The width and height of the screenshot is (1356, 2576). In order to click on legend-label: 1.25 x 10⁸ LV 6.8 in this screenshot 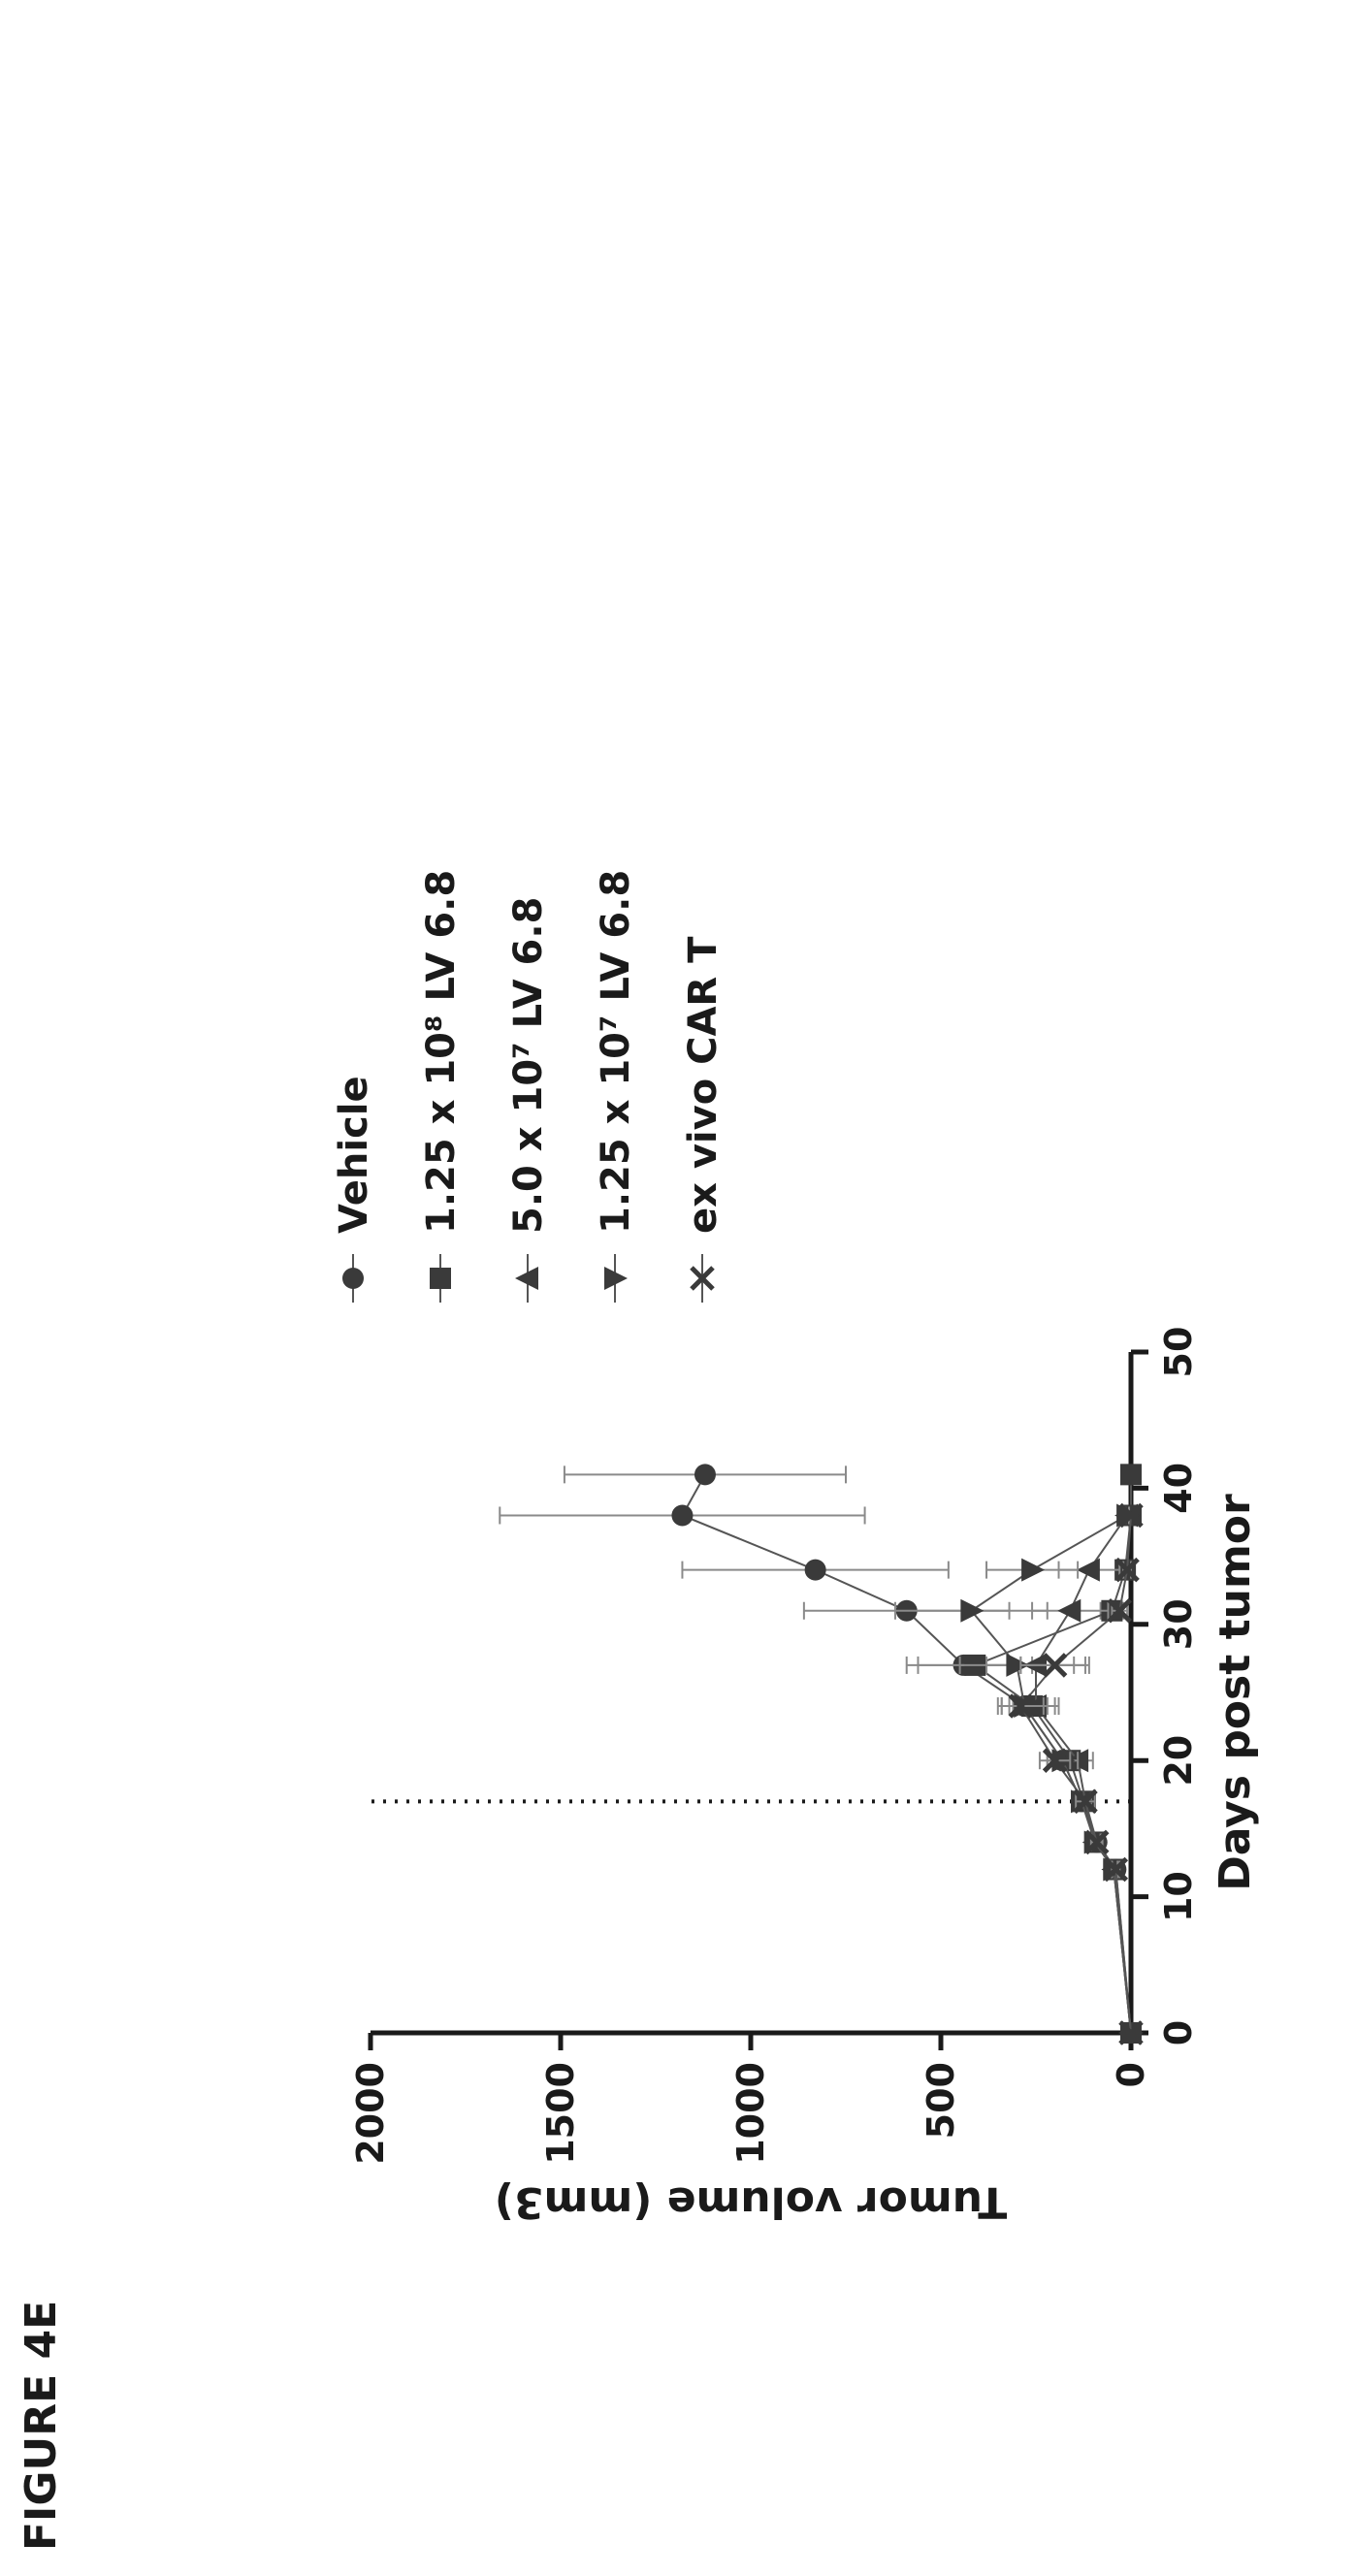, I will do `click(441, 1052)`.